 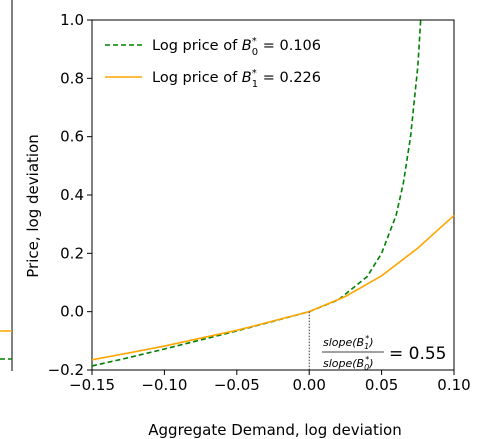 What do you see at coordinates (418, 354) in the screenshot?
I see `slope-ratio-value: = 0.55` at bounding box center [418, 354].